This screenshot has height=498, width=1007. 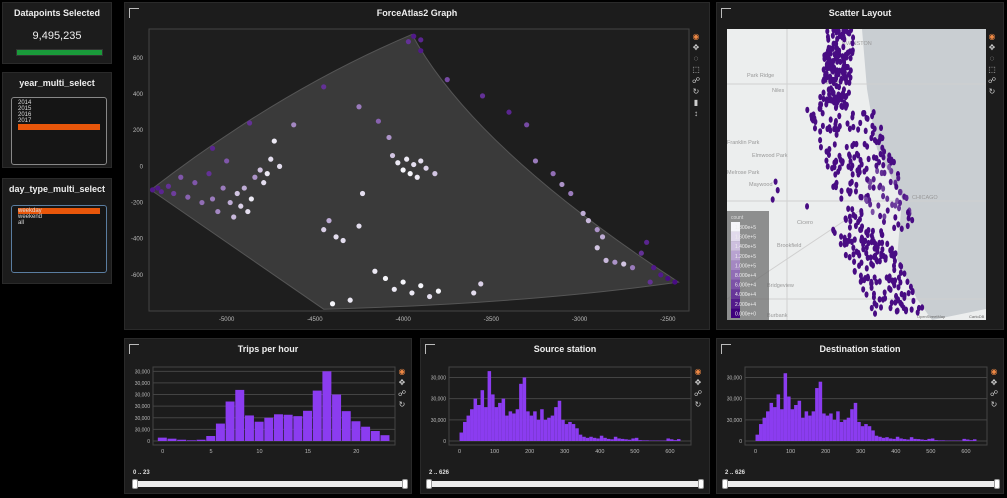 I want to click on list-option: all, so click(x=21, y=223).